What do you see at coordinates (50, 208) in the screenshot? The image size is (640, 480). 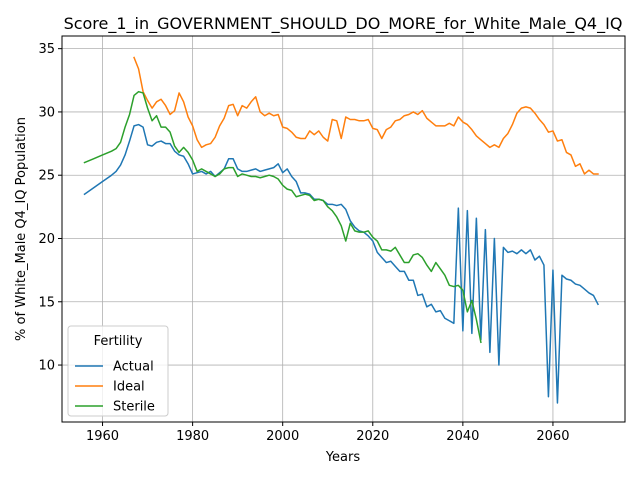 I see `y-axis-ticks: 10 15 20 25 30 35` at bounding box center [50, 208].